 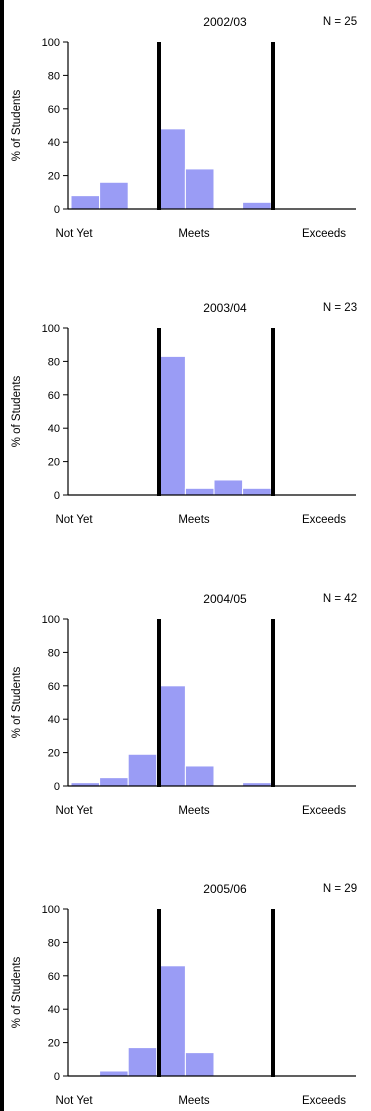 I want to click on chart-title: 2004/05, so click(x=225, y=599).